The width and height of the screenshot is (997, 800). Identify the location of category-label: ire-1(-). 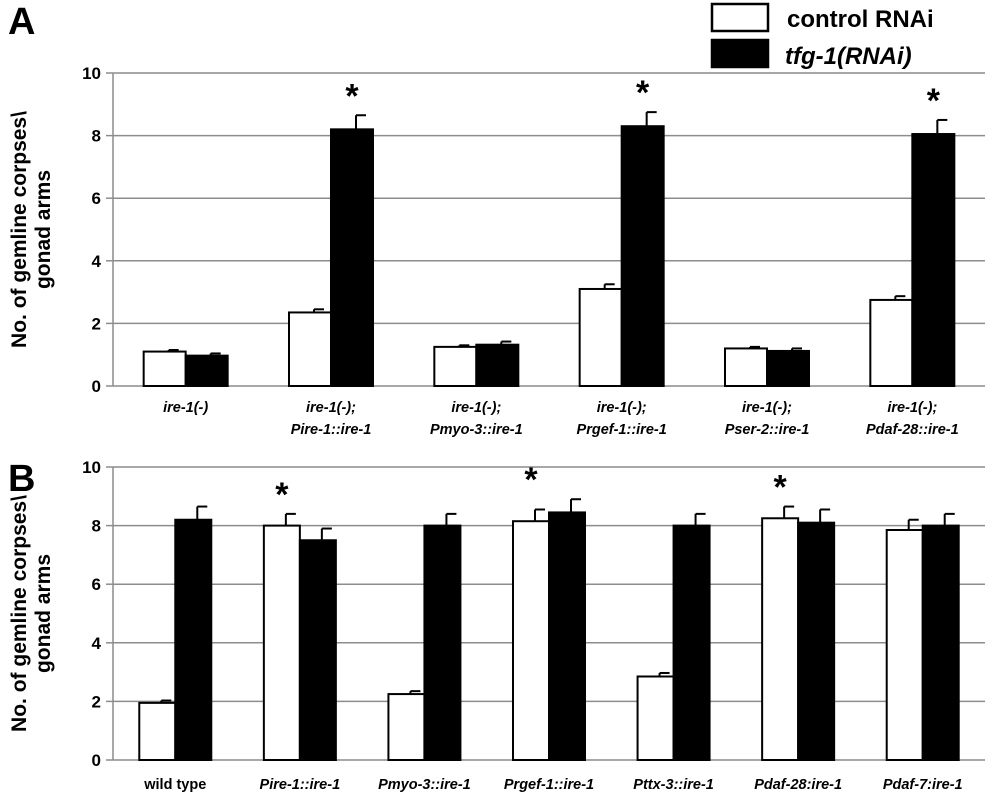
(185, 408).